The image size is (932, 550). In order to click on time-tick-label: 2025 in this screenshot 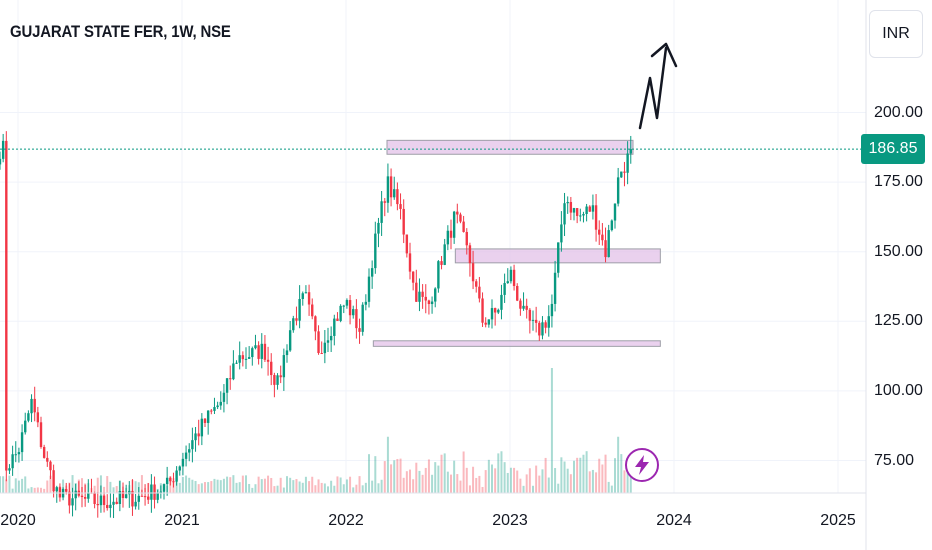, I will do `click(838, 520)`.